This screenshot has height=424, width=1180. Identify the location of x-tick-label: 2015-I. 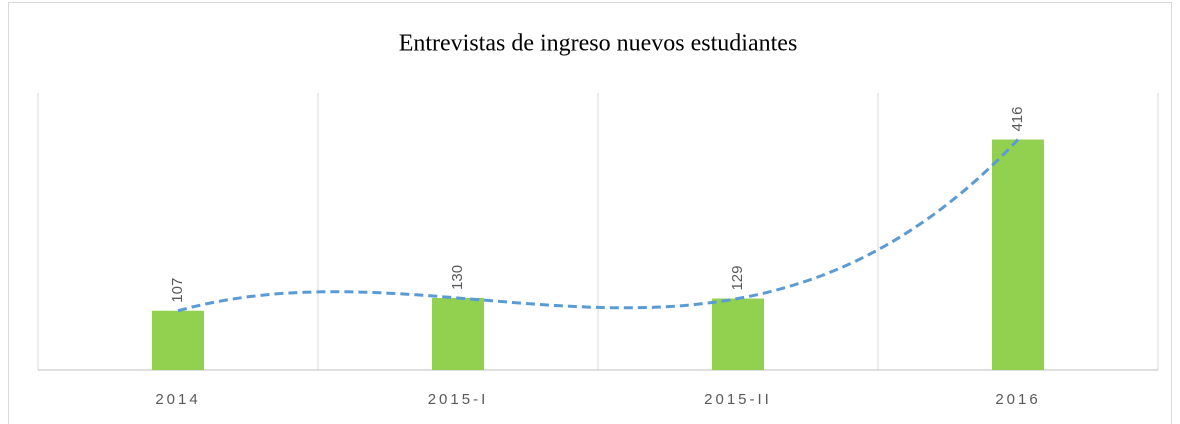
(458, 399).